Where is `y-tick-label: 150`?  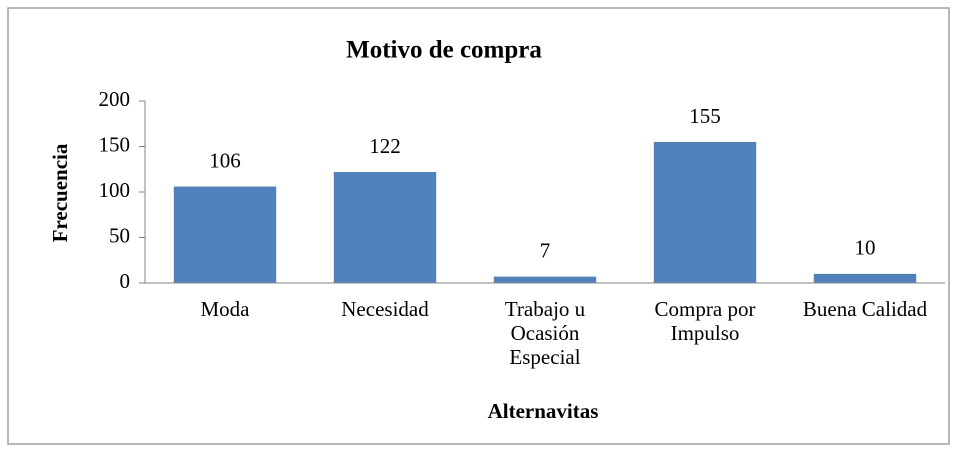 y-tick-label: 150 is located at coordinates (115, 144).